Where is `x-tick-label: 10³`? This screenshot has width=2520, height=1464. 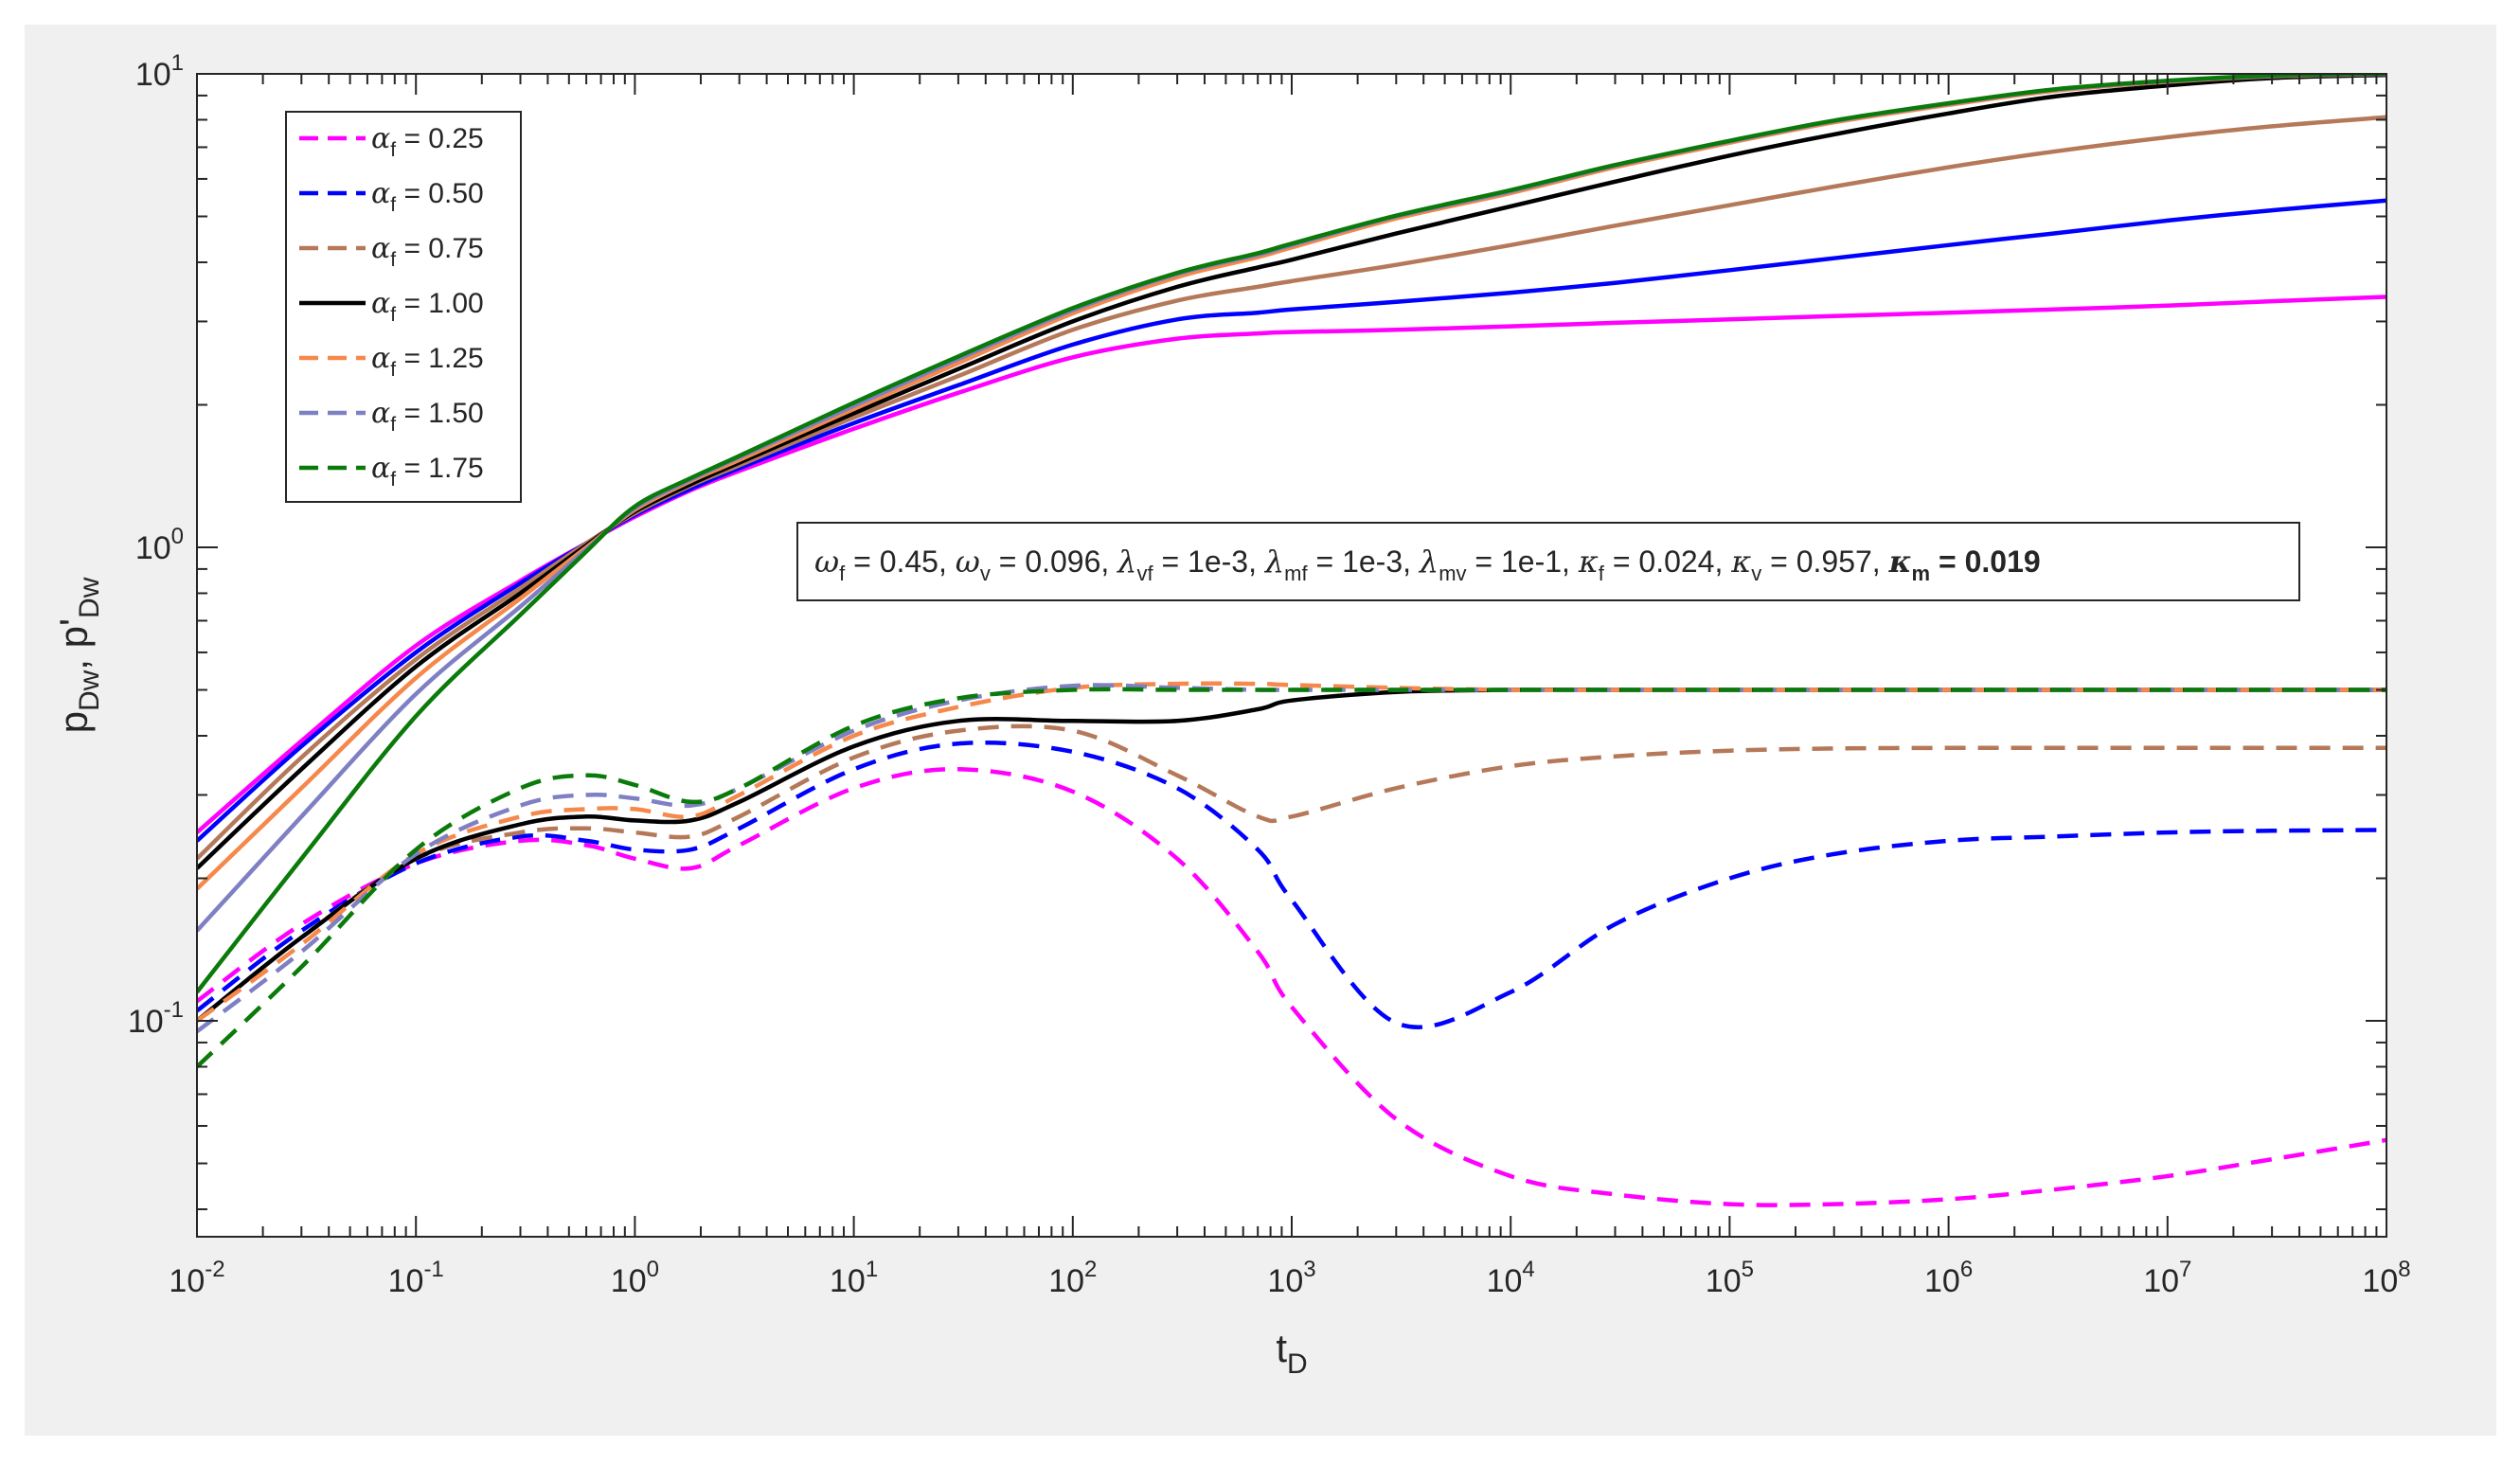 x-tick-label: 10³ is located at coordinates (1291, 1278).